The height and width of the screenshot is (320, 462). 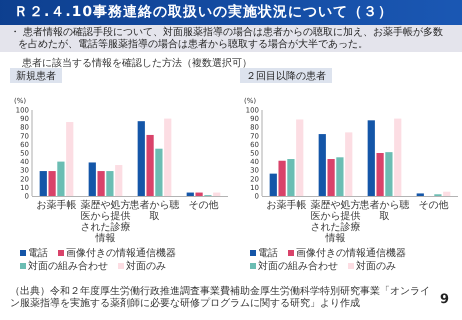 I want to click on text: Ｒ２.４.10事務連絡の取扱いの実施状況について（３）, so click(x=231, y=12).